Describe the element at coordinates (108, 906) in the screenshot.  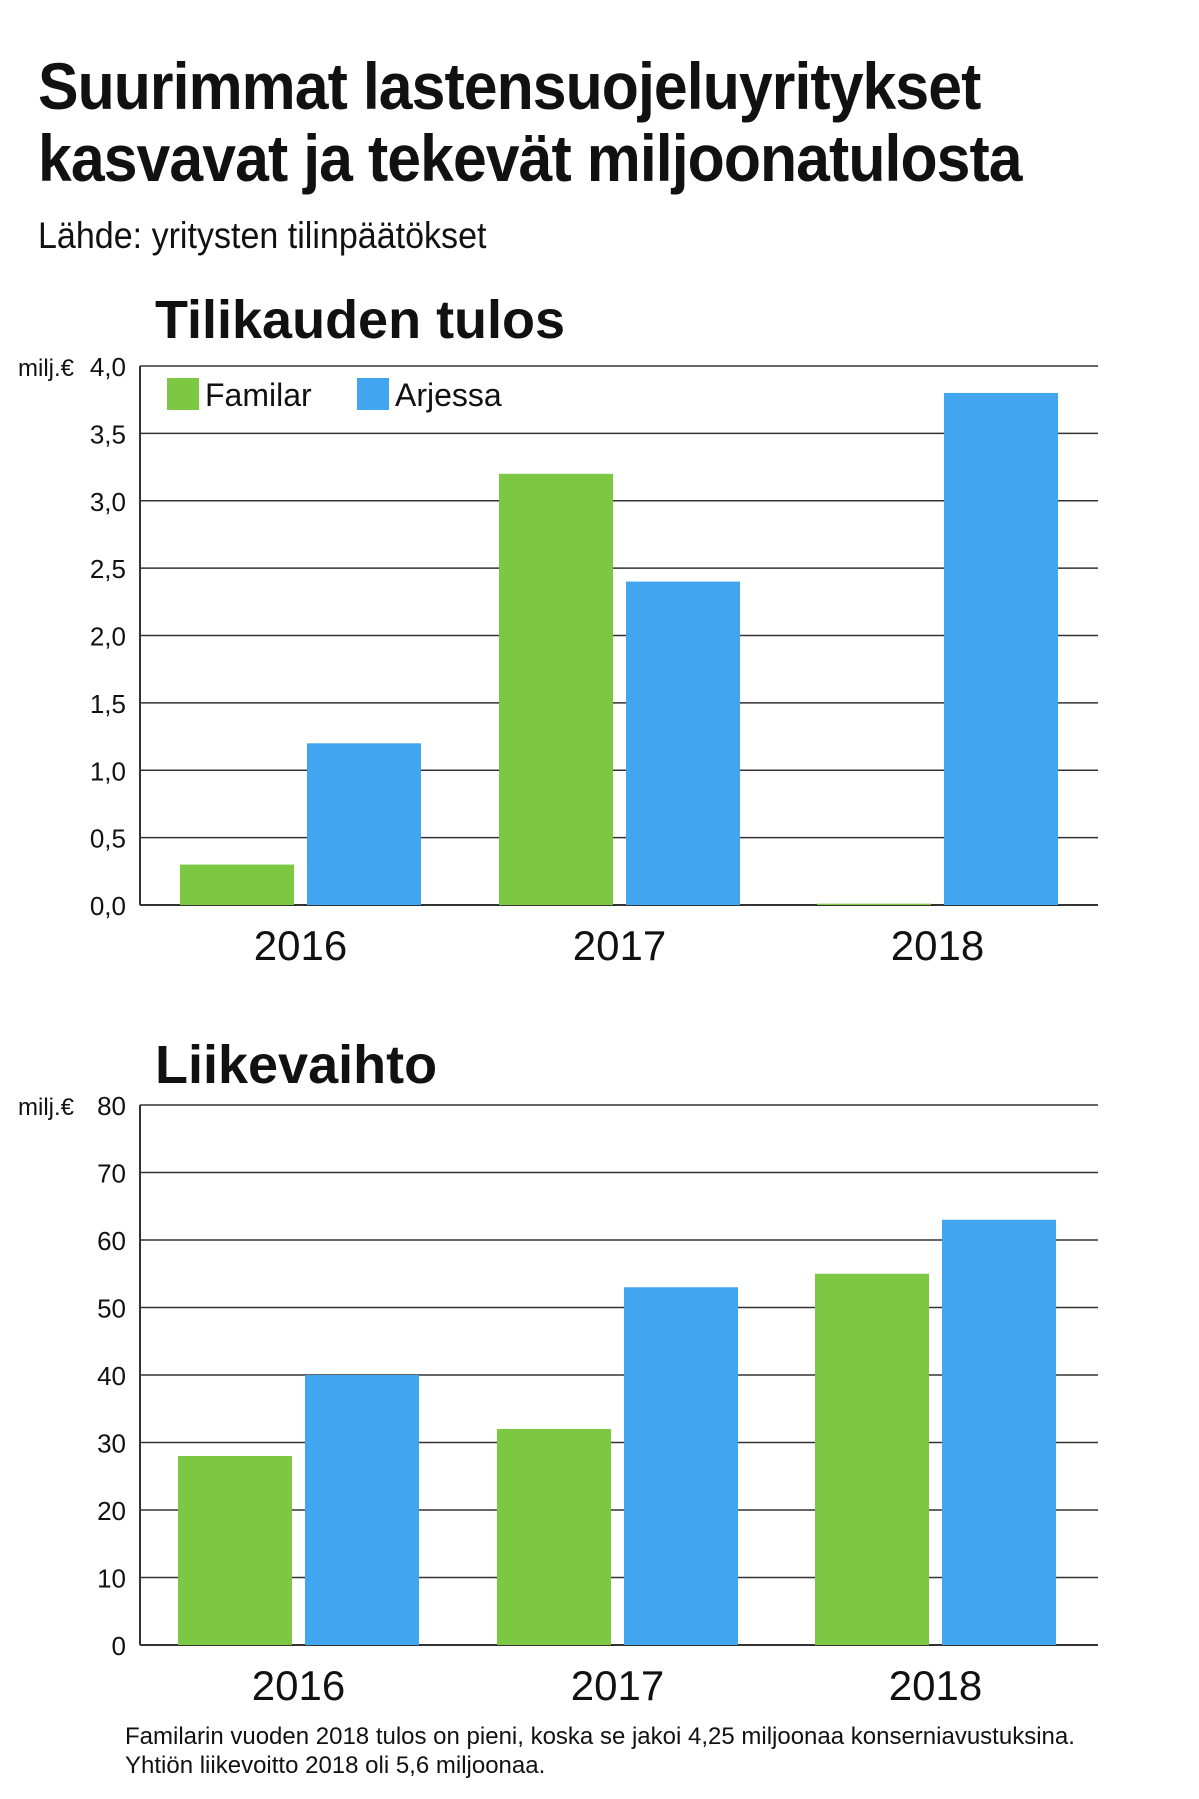
I see `y-tick-label: 0,0` at that location.